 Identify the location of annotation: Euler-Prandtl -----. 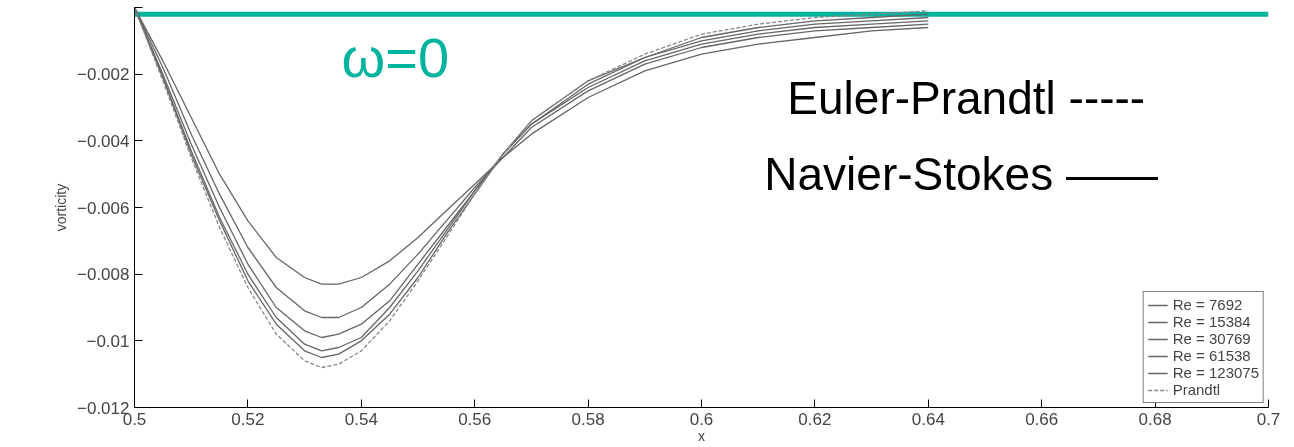
(966, 97).